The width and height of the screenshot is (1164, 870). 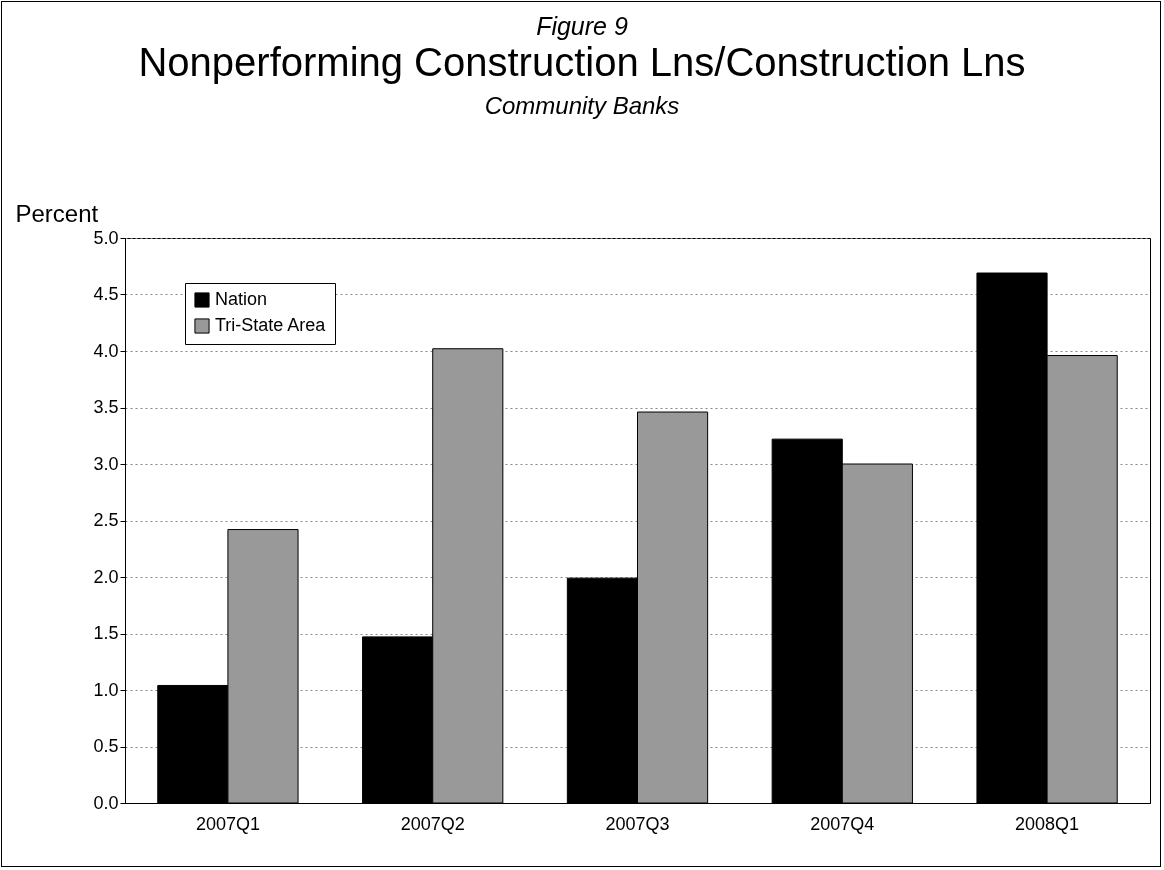 What do you see at coordinates (582, 106) in the screenshot?
I see `chart-subtitle: Community Banks` at bounding box center [582, 106].